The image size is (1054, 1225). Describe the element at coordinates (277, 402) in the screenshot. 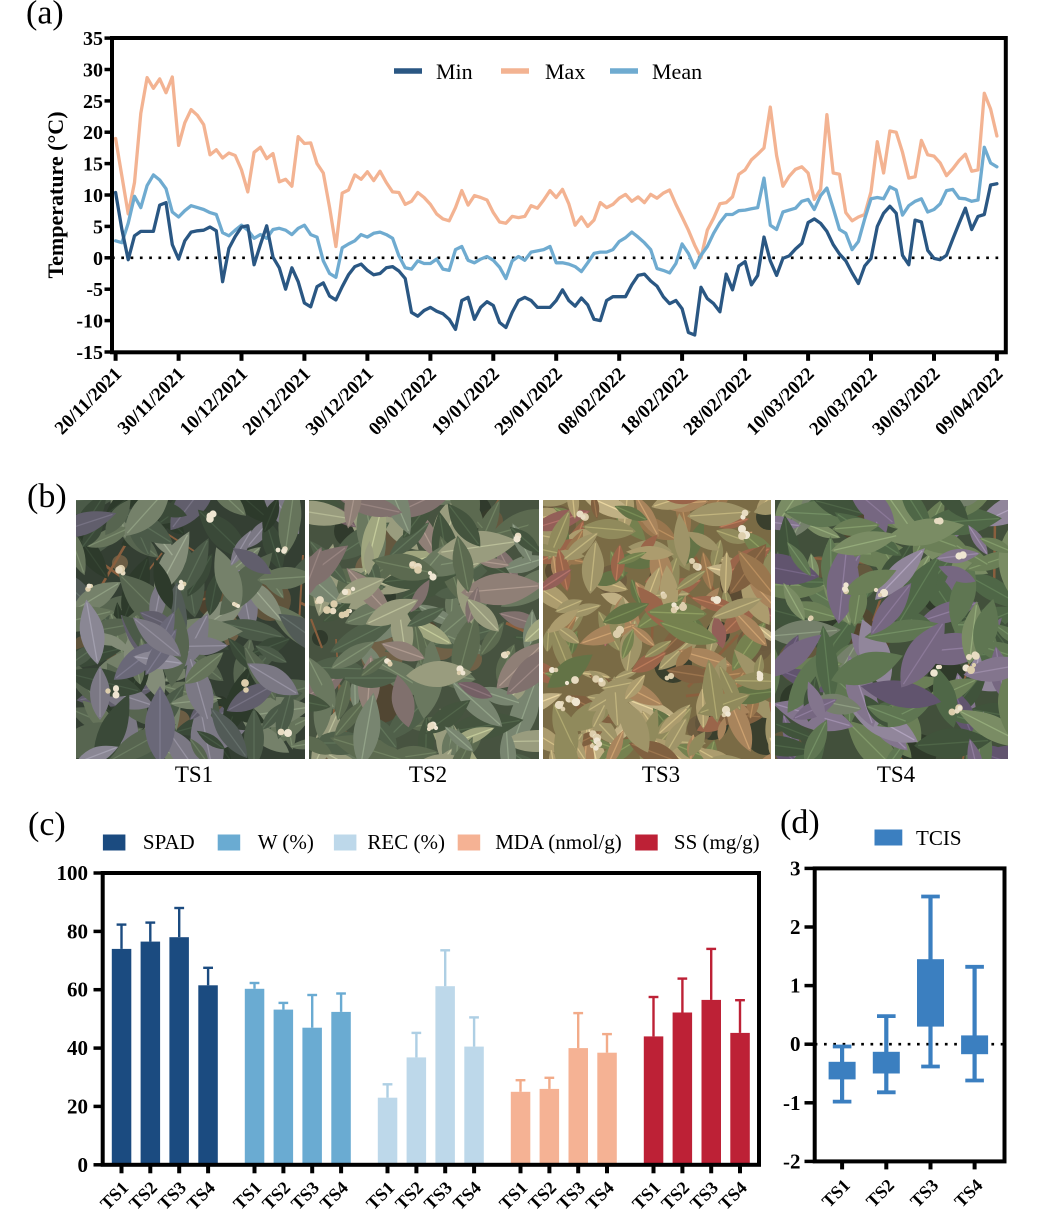

I see `svg-text: 20/12/2021` at that location.